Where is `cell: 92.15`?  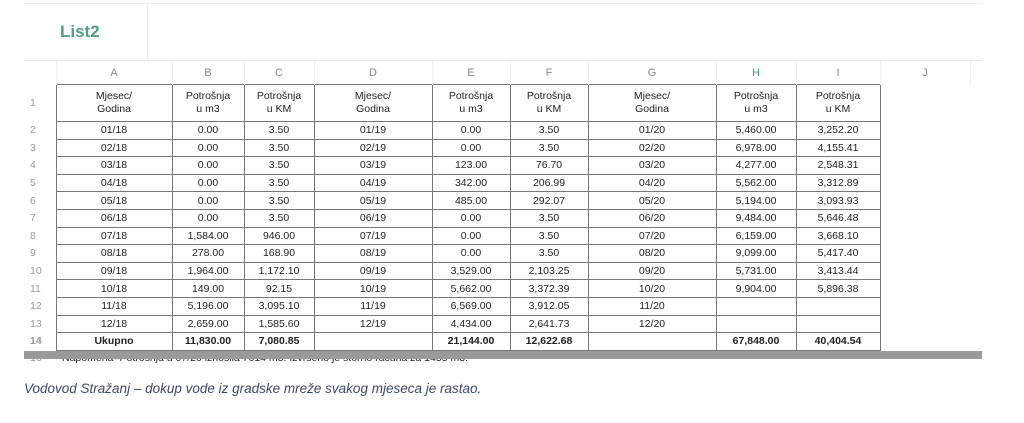
cell: 92.15 is located at coordinates (279, 288).